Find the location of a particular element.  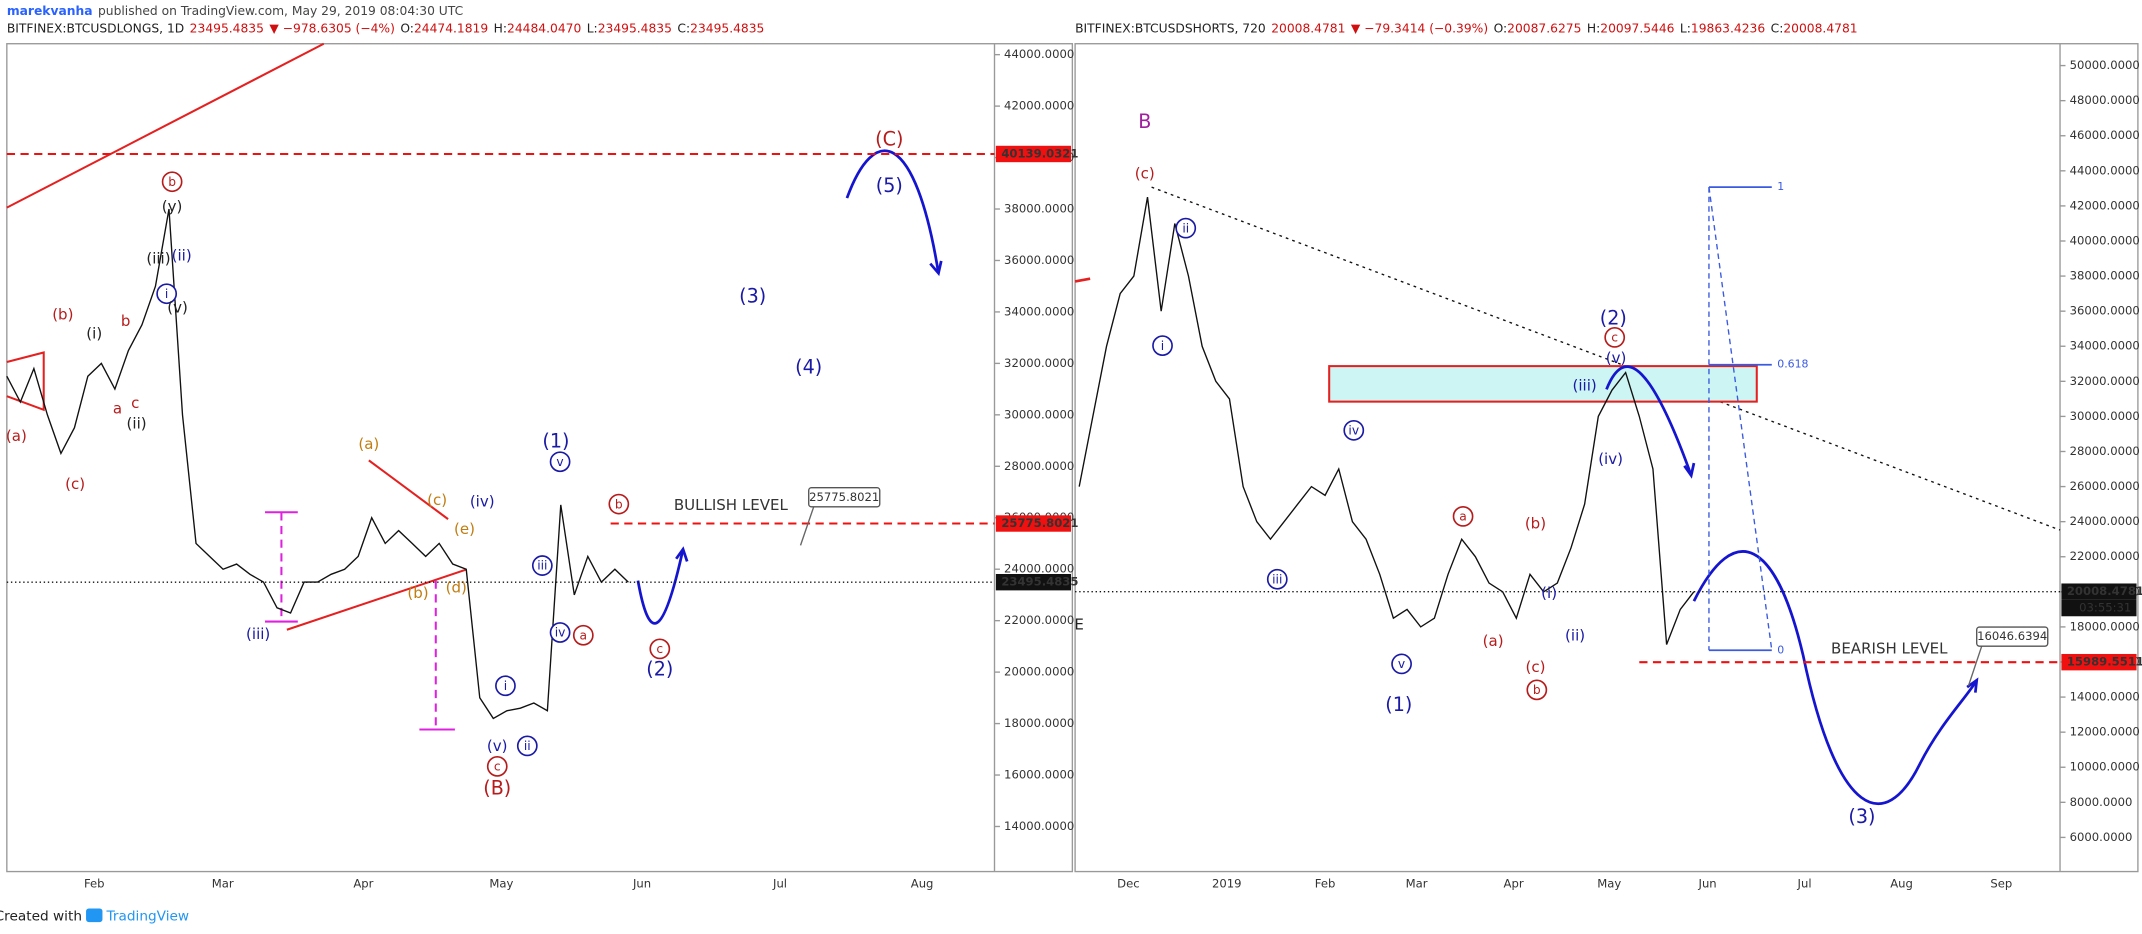

wave-label: (d) is located at coordinates (456, 588).